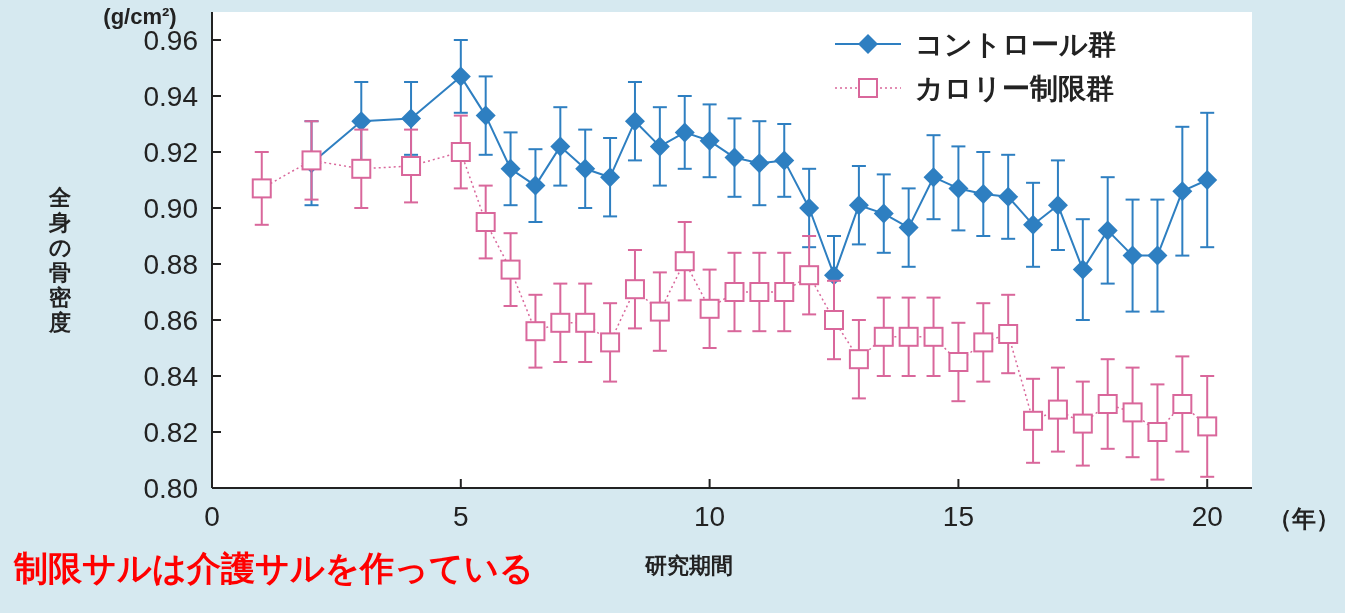 The height and width of the screenshot is (613, 1345). I want to click on y-tick-label: 0.88, so click(170, 264).